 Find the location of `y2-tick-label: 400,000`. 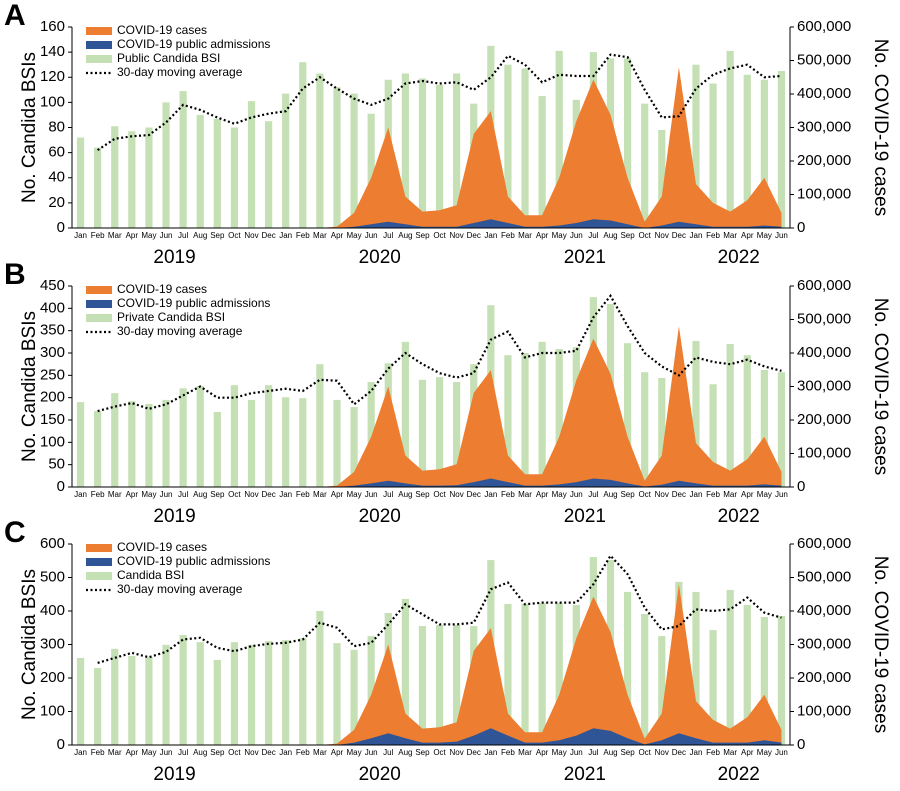

y2-tick-label: 400,000 is located at coordinates (824, 610).